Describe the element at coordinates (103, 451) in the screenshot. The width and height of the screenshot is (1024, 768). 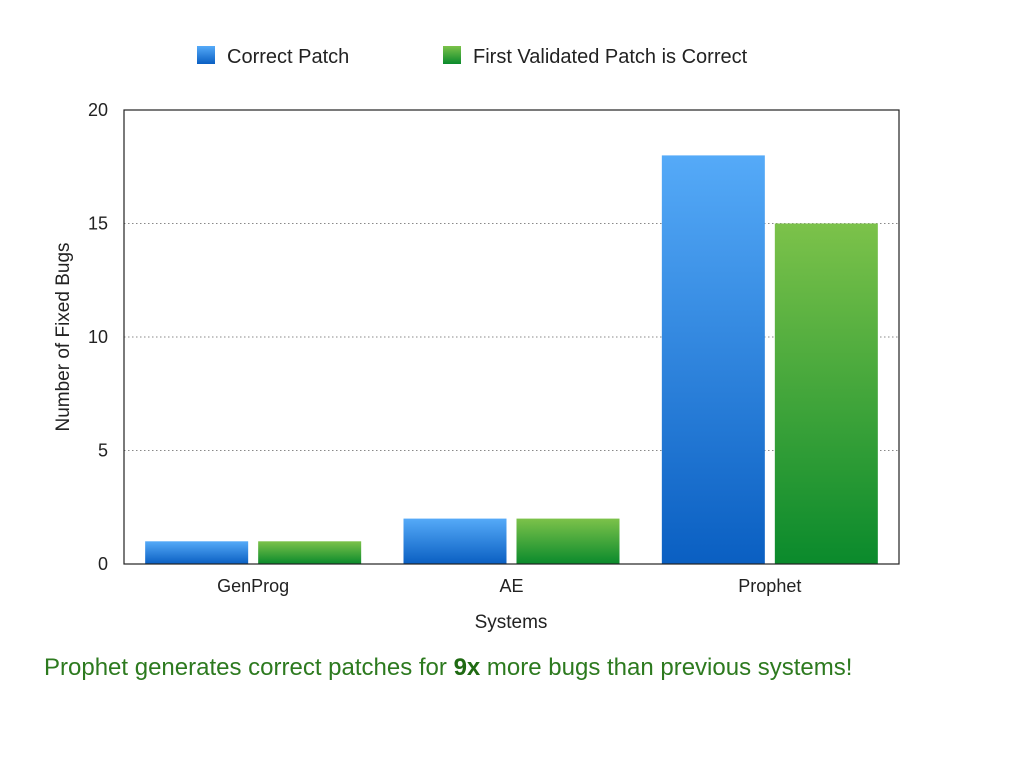
I see `y-tick-label: 5` at that location.